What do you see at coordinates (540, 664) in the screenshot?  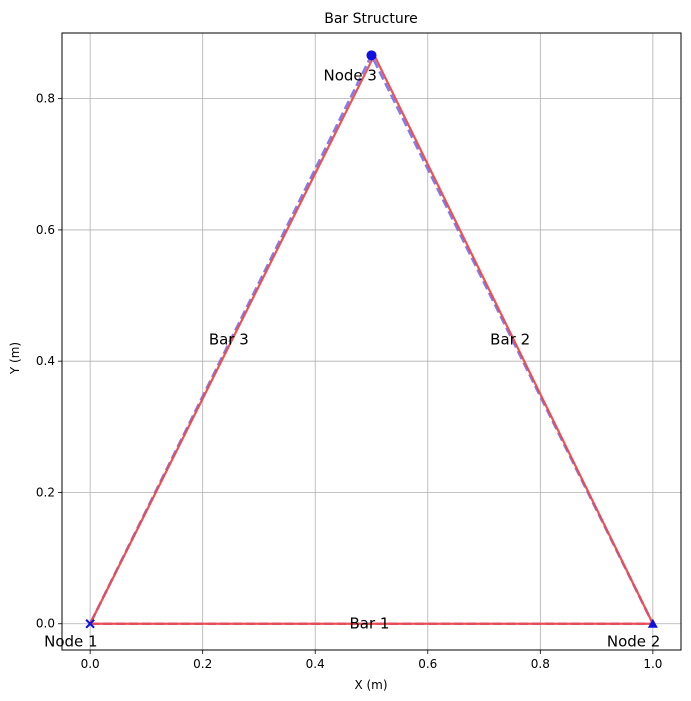 I see `x-tick-label: 0.8` at bounding box center [540, 664].